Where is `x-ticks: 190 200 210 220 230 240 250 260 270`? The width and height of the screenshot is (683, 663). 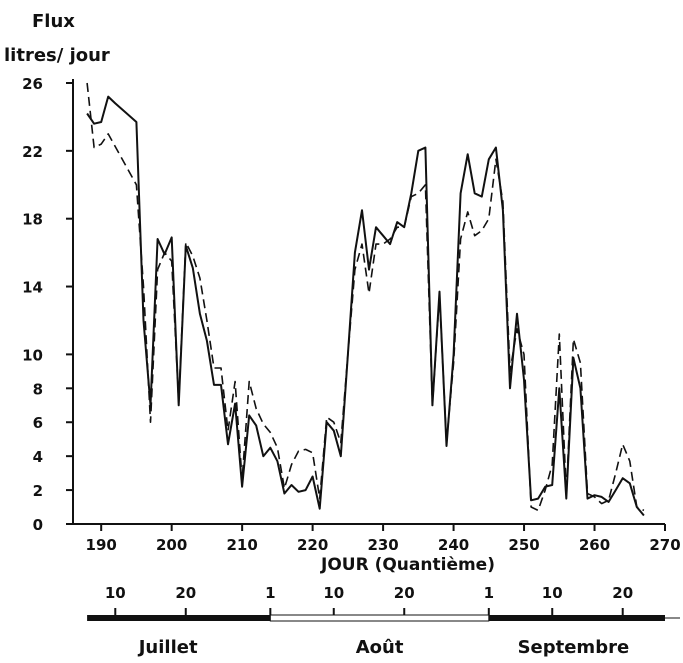 x-ticks: 190 200 210 220 230 240 250 260 270 is located at coordinates (383, 539).